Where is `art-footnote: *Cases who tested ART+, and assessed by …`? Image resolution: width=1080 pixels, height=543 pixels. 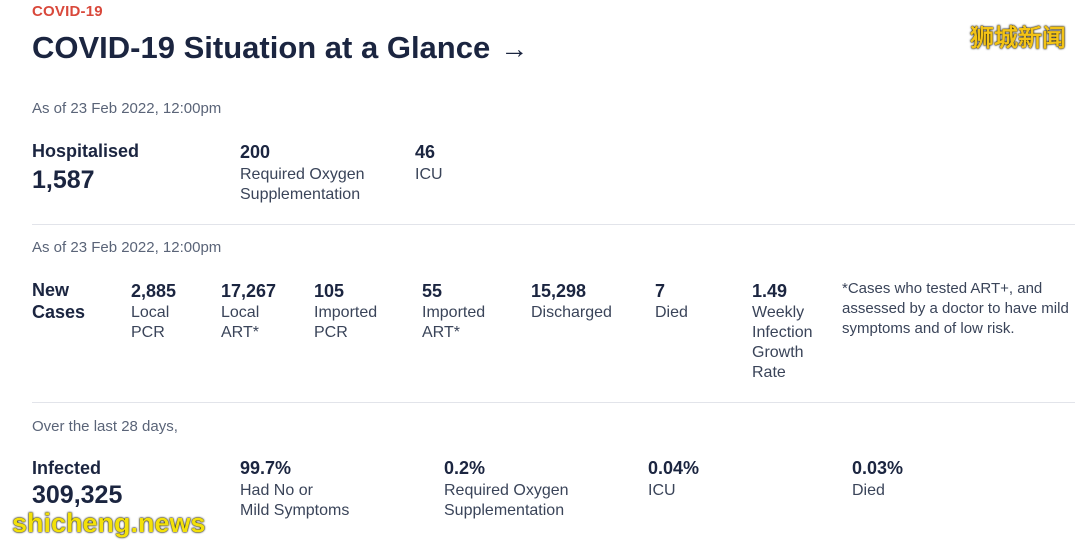
art-footnote: *Cases who tested ART+, and assessed by … is located at coordinates (955, 308).